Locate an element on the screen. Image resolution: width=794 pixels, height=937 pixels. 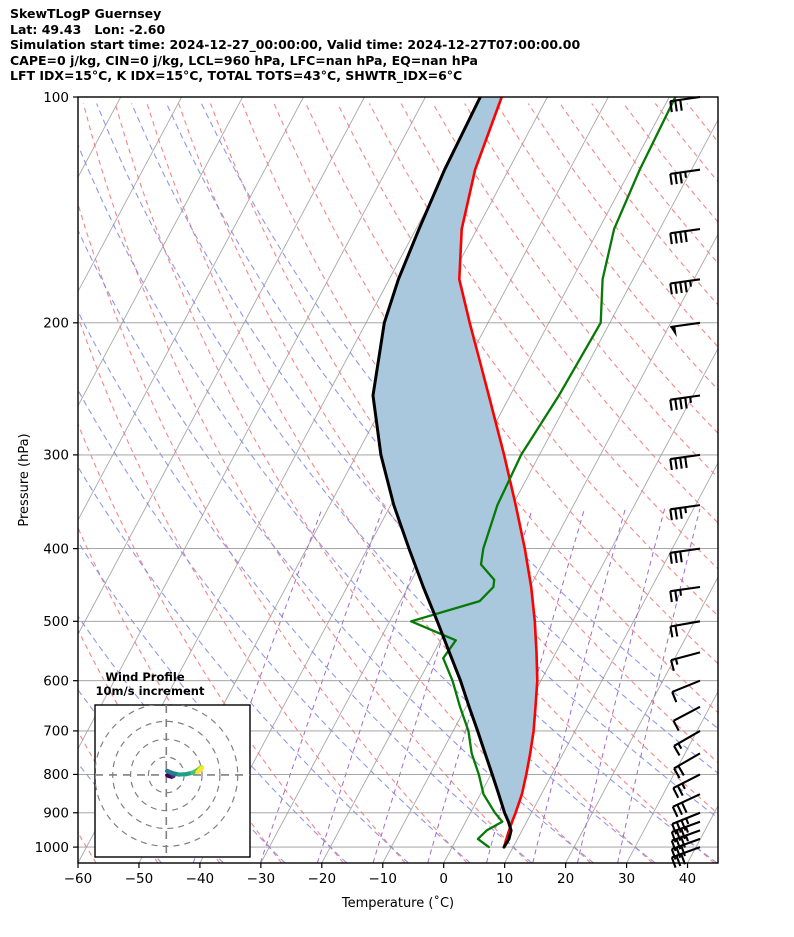
x-tick-label: −60 is located at coordinates (78, 879).